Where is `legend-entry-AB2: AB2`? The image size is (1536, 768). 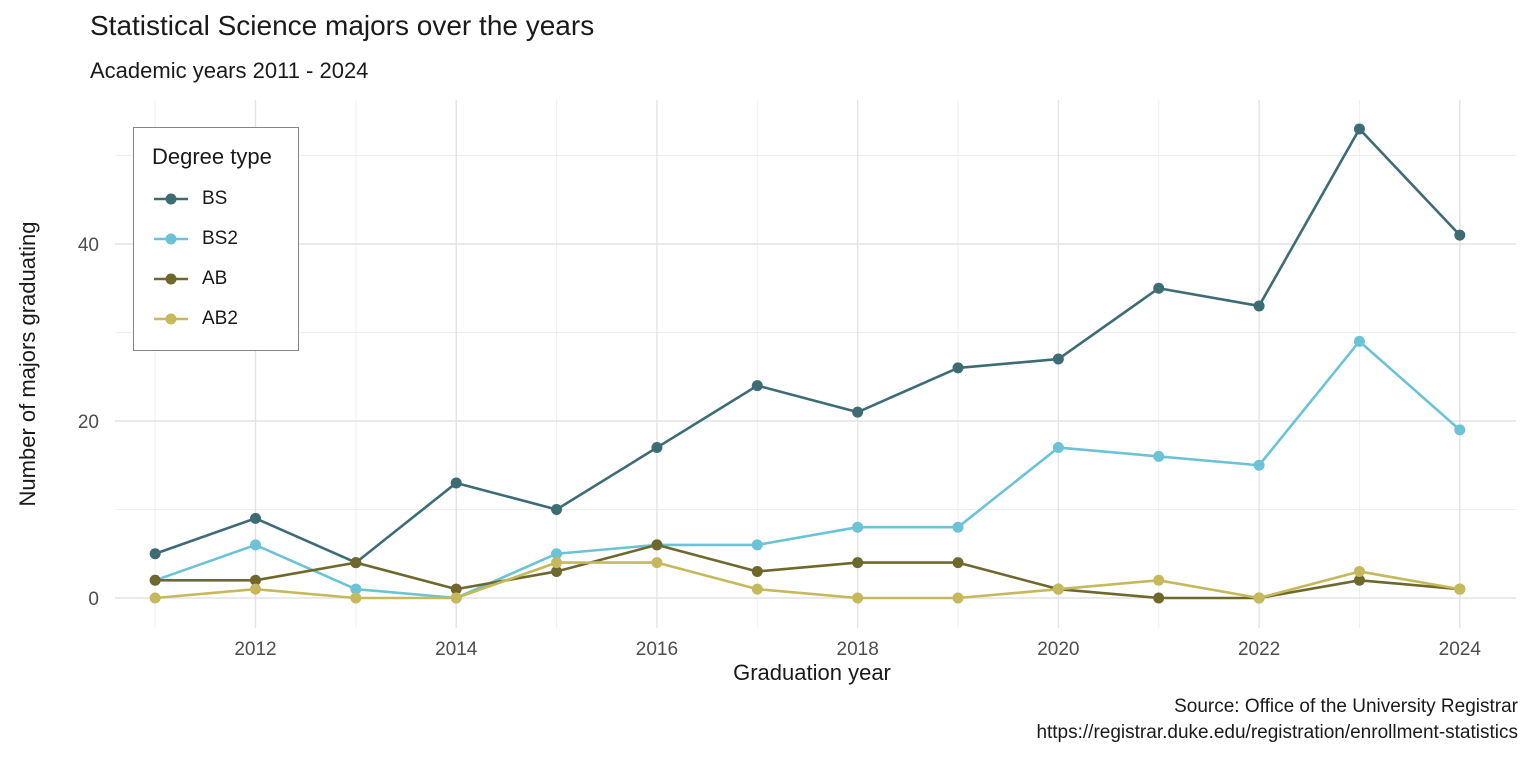
legend-entry-AB2: AB2 is located at coordinates (212, 319).